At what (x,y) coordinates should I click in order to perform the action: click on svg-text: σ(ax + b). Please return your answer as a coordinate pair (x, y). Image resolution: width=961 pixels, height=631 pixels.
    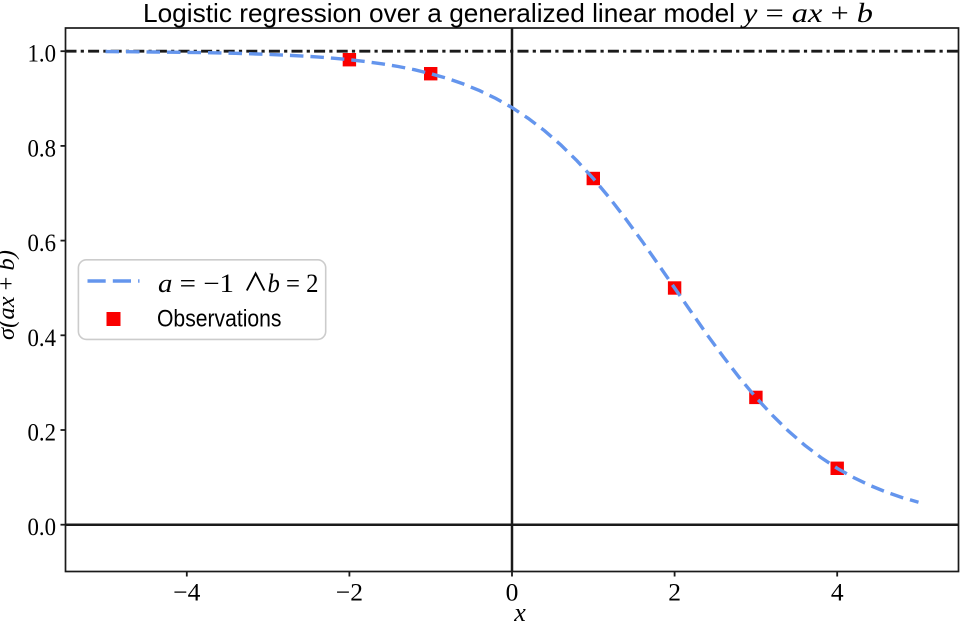
    Looking at the image, I should click on (10, 295).